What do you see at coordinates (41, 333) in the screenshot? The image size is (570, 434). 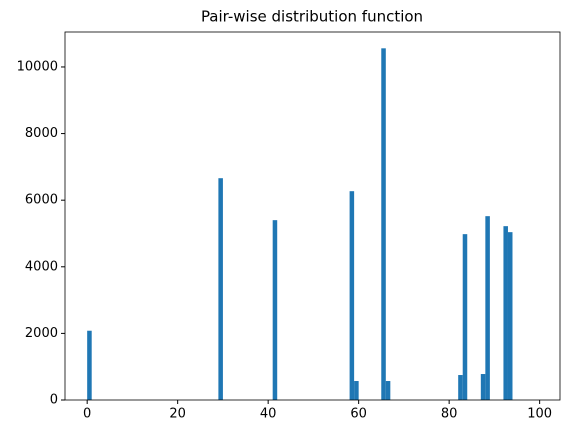 I see `y-tick-label: 2000` at bounding box center [41, 333].